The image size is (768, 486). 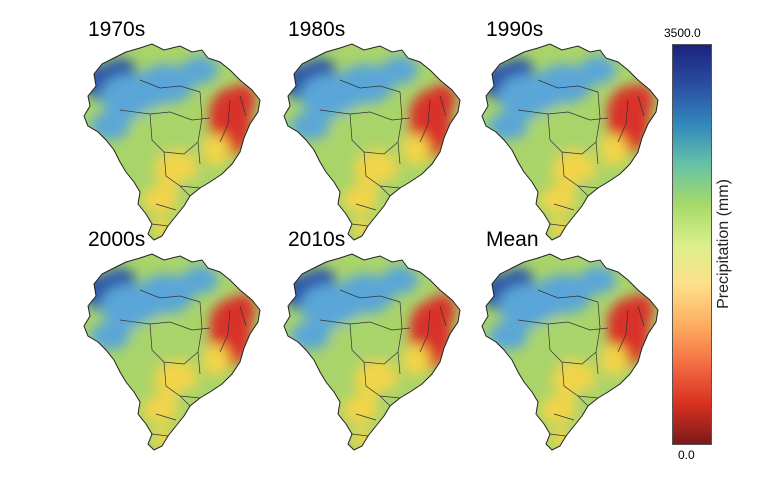 I want to click on map-panel: 1980s, so click(x=375, y=129).